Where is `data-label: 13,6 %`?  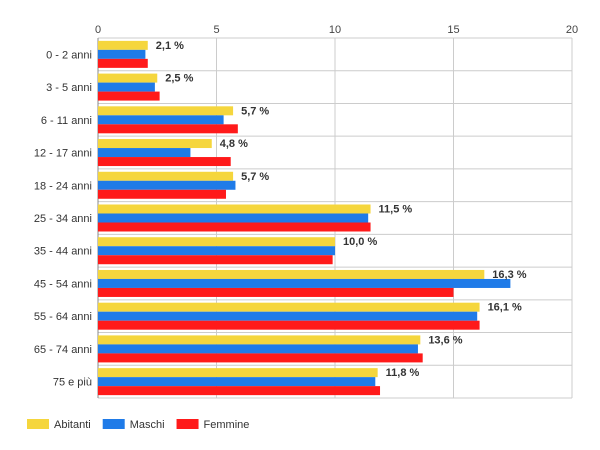
data-label: 13,6 % is located at coordinates (445, 340).